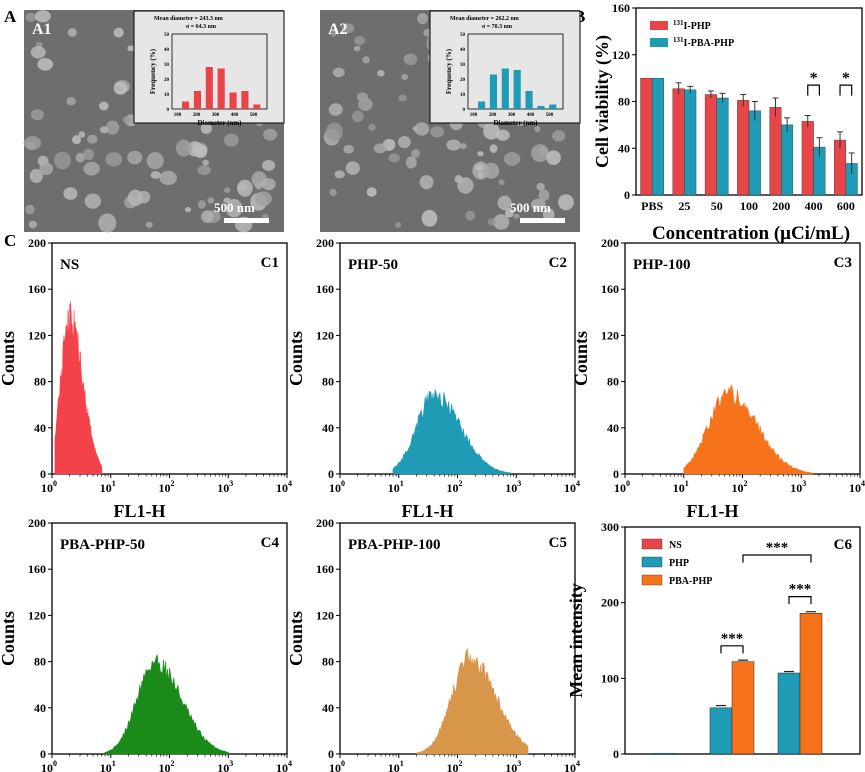  I want to click on histogram-xlabel: FL1-H, so click(428, 511).